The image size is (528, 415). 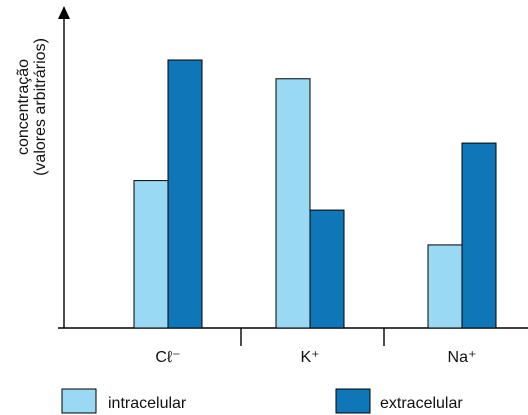 I want to click on y-axis-label-2: (valores arbitrários), so click(x=40, y=107).